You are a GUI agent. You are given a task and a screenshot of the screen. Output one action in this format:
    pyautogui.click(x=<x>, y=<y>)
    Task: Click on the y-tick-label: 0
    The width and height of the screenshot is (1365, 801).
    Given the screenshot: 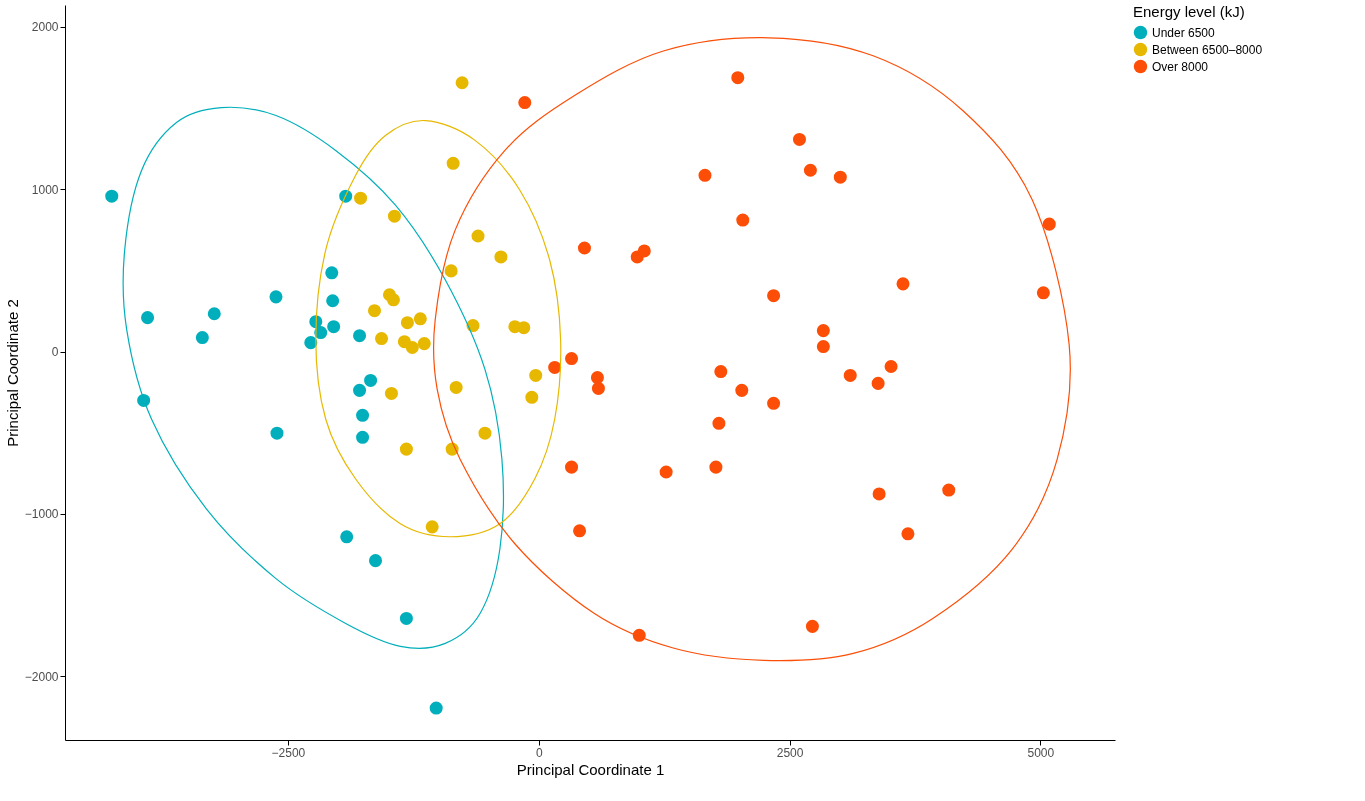 What is the action you would take?
    pyautogui.click(x=55, y=352)
    